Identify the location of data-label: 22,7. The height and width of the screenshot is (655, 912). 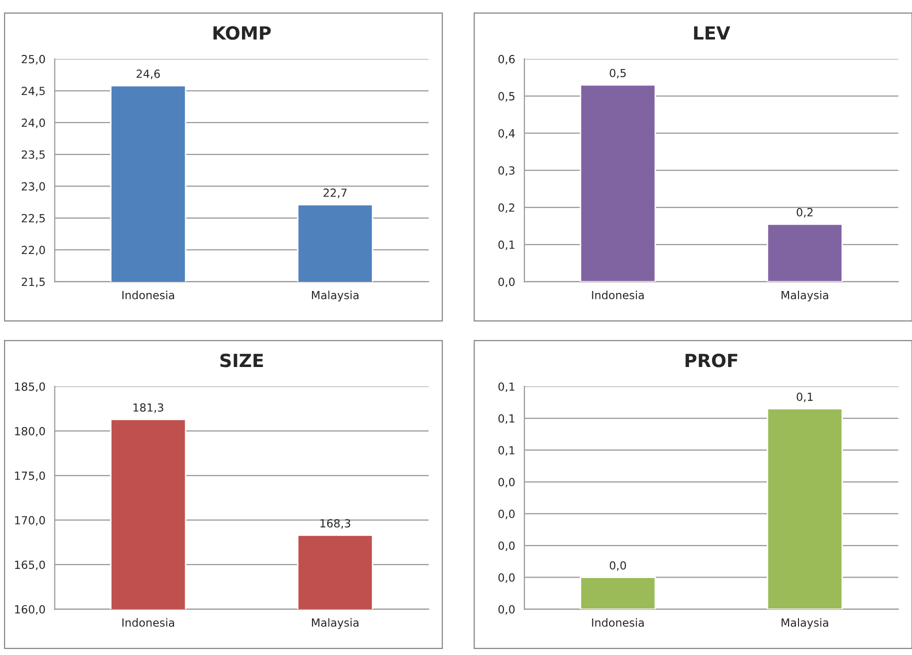
(335, 193).